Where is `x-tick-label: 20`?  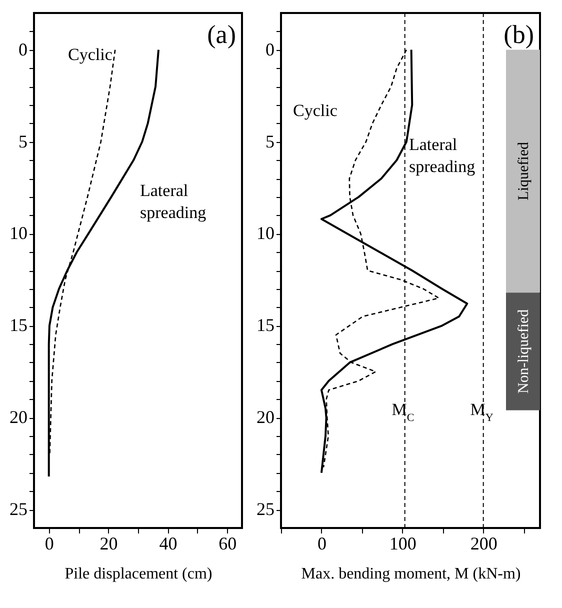
x-tick-label: 20 is located at coordinates (109, 544).